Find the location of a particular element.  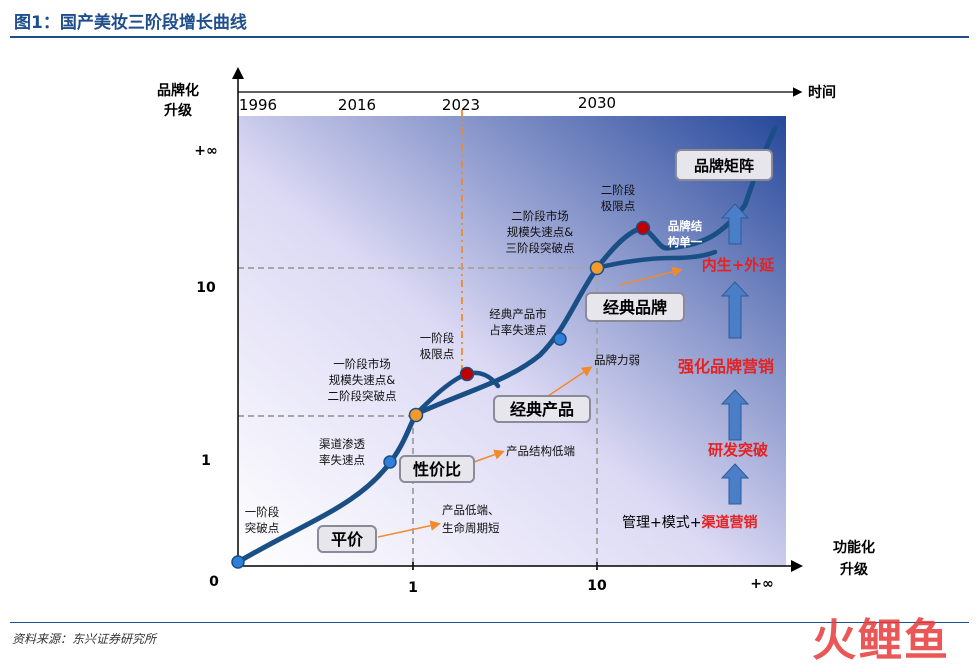

box-jingdian-chanpin: 经典产品 is located at coordinates (542, 409).